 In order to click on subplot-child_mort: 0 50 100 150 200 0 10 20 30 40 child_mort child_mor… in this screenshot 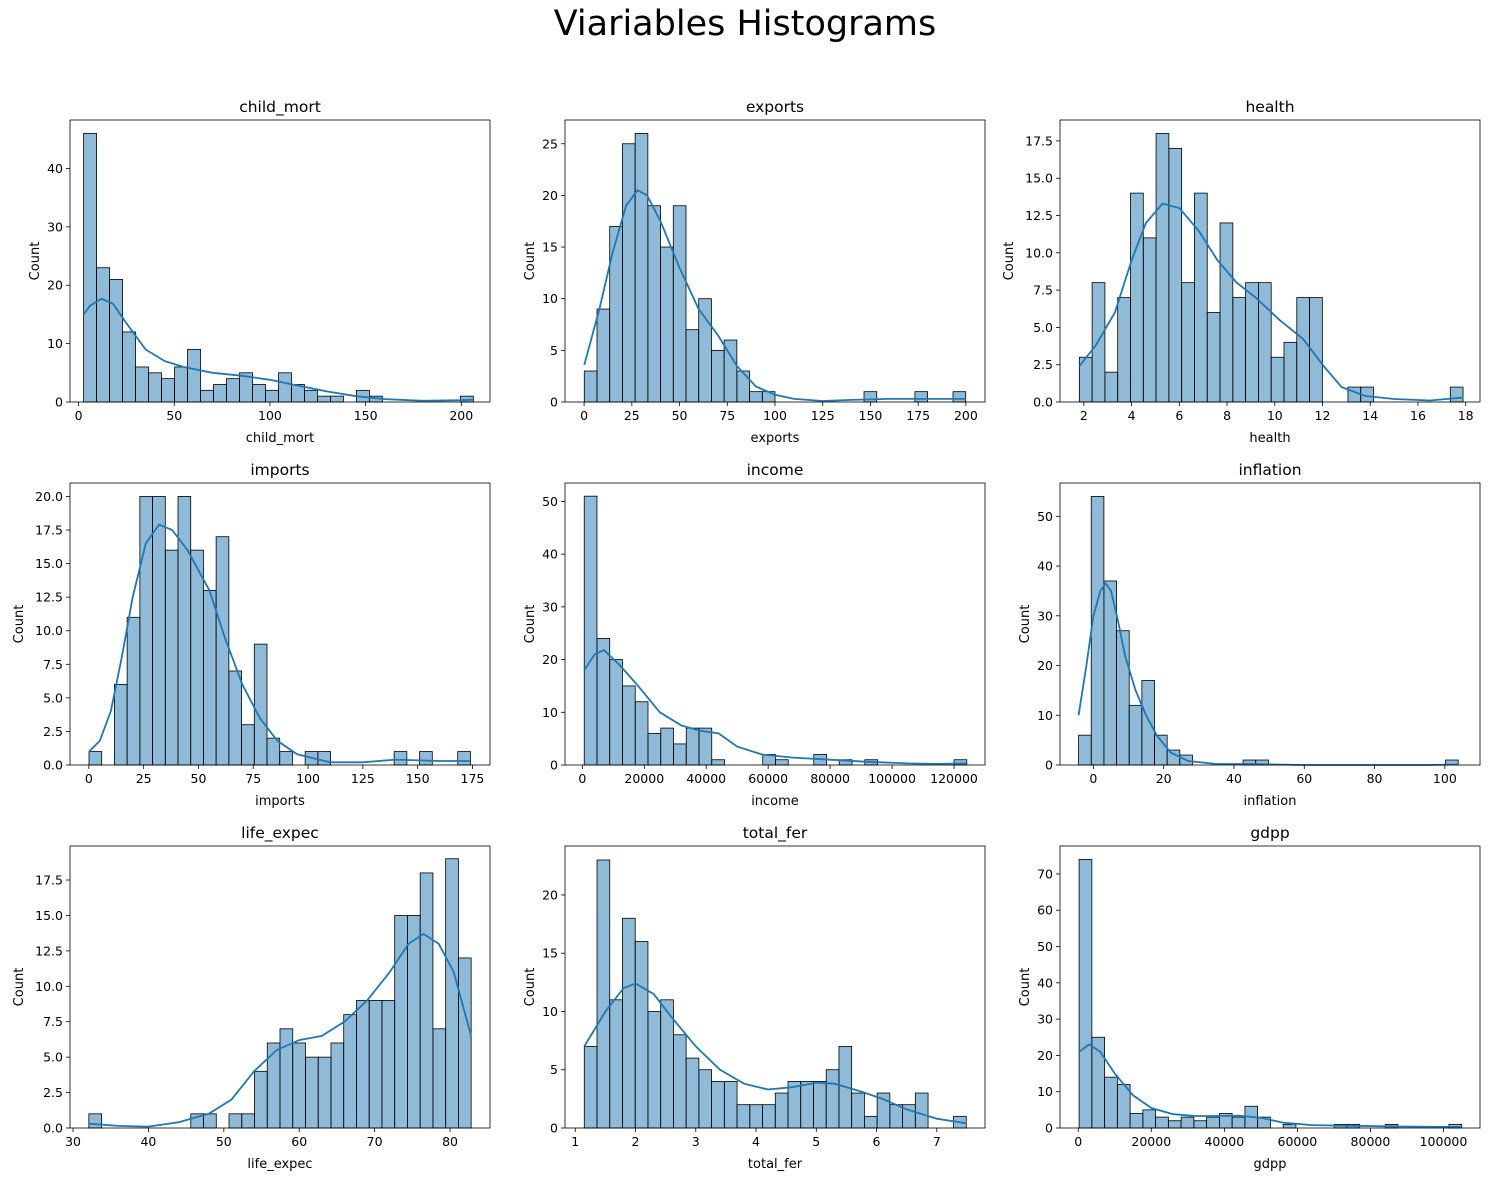, I will do `click(259, 272)`.